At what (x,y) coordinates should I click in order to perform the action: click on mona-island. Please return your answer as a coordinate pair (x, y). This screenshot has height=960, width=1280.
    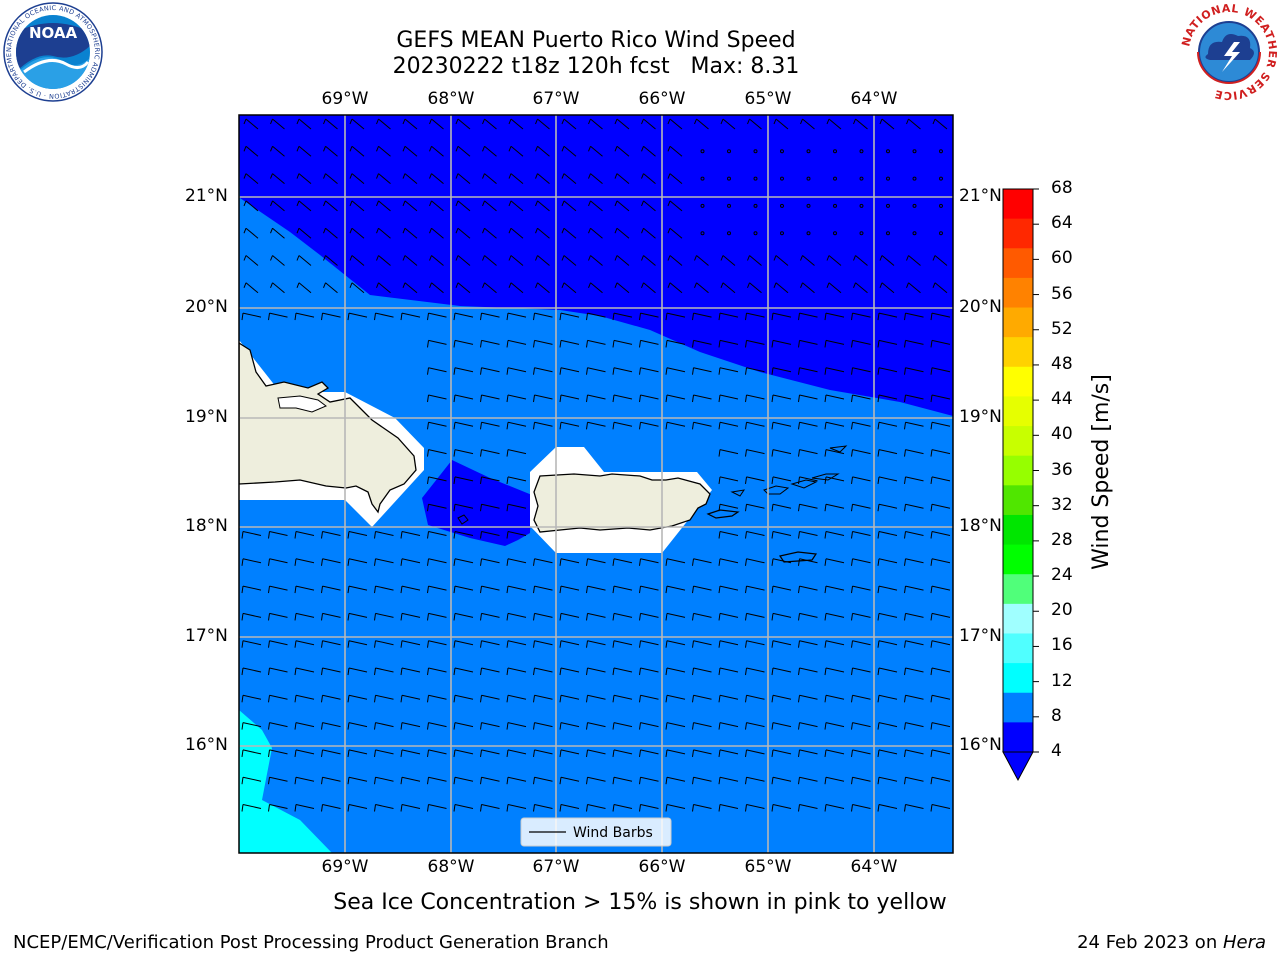
    Looking at the image, I should click on (463, 519).